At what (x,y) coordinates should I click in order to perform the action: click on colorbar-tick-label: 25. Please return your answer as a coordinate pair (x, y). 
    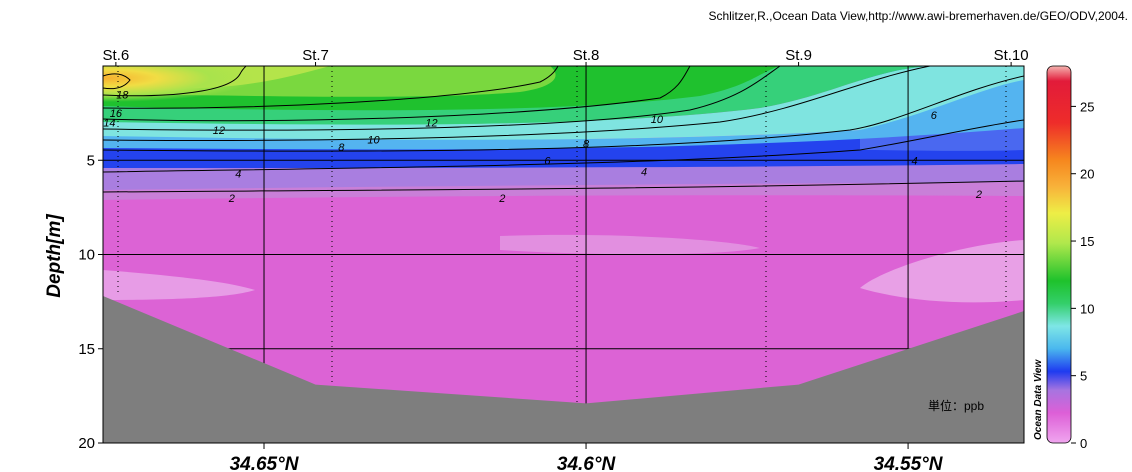
    Looking at the image, I should click on (1087, 106).